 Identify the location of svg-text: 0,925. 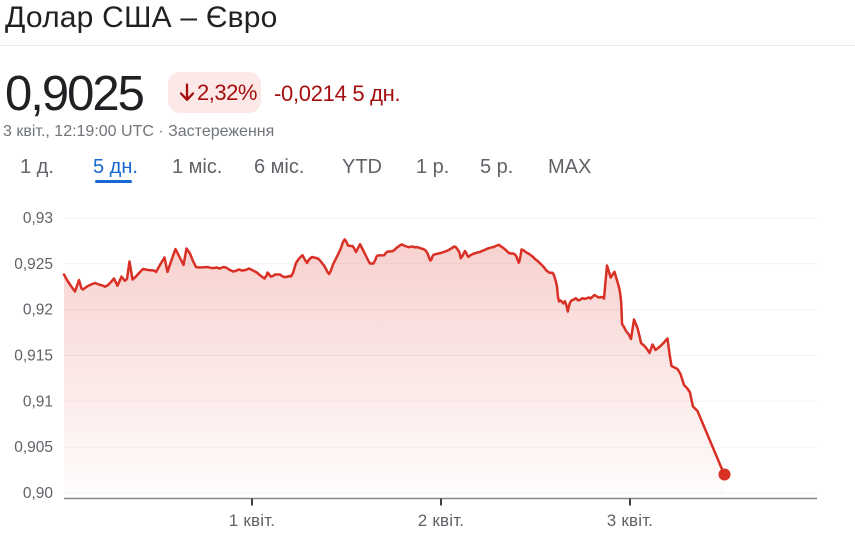
(33, 264).